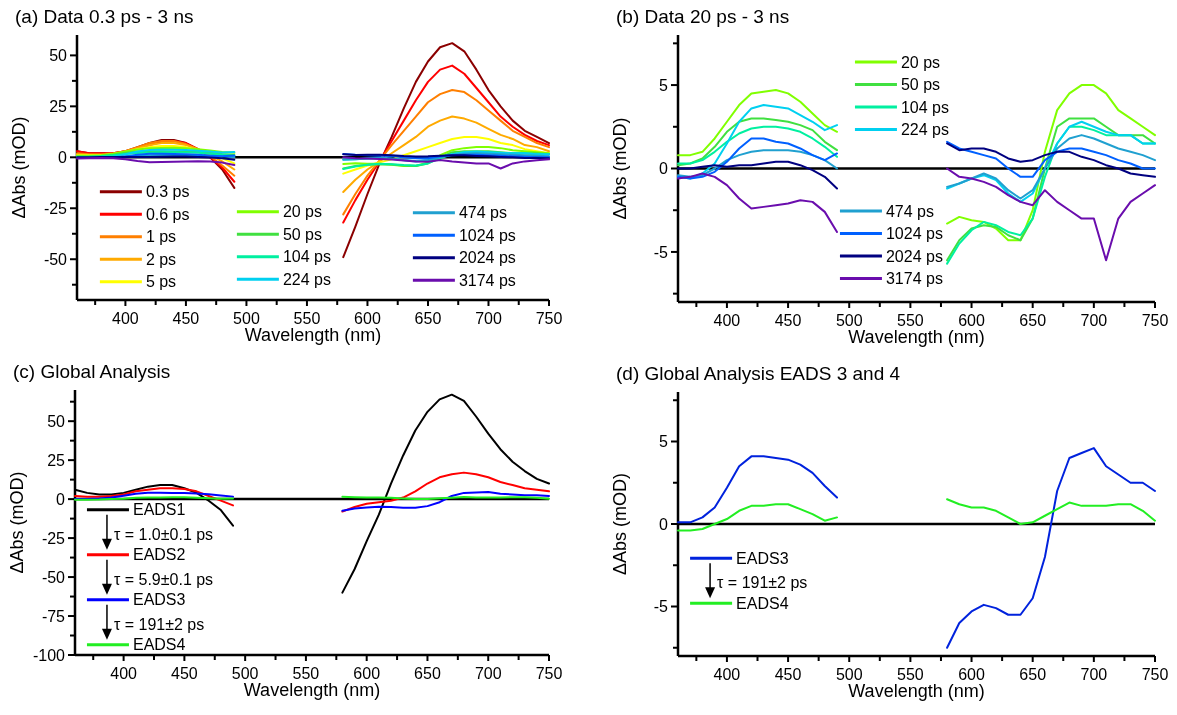  I want to click on legend-label: 2 ps, so click(161, 259).